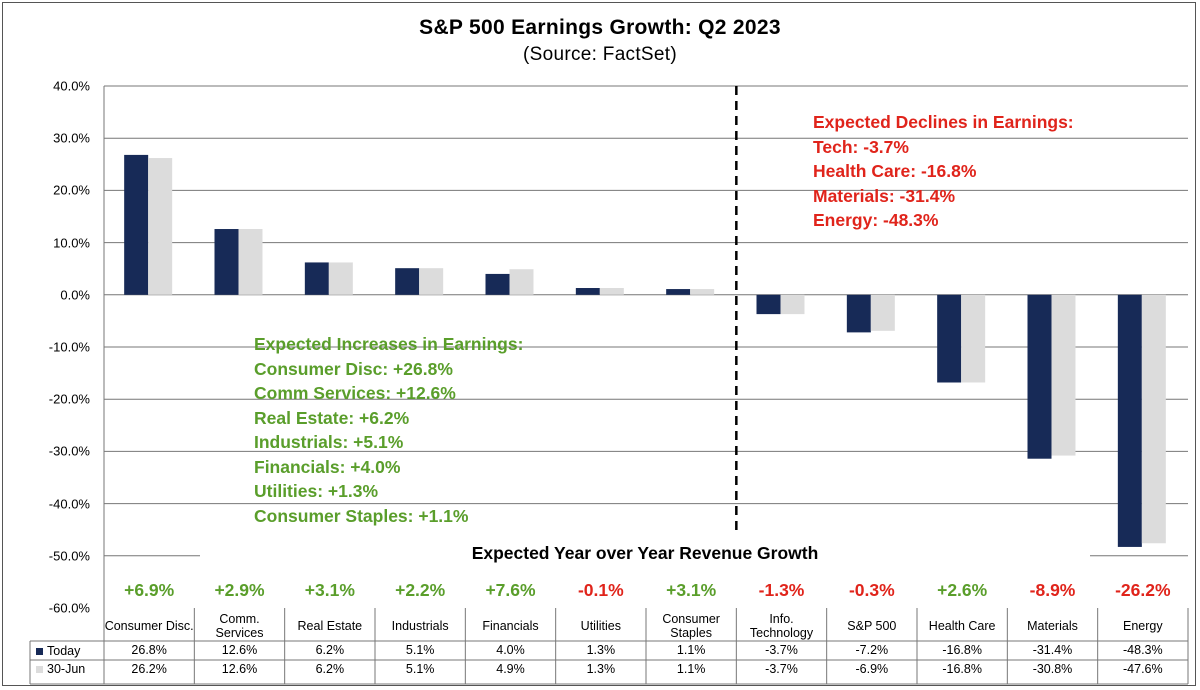 This screenshot has height=690, width=1200. Describe the element at coordinates (329, 442) in the screenshot. I see `increase-line: Industrials: +5.1%` at that location.